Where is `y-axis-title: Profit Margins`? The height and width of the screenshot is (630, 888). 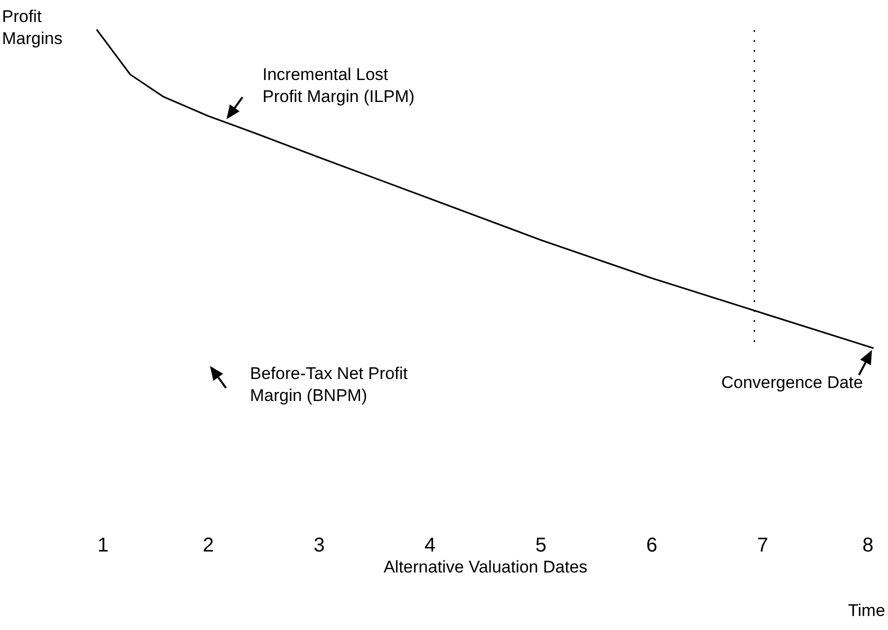
y-axis-title: Profit Margins is located at coordinates (33, 28).